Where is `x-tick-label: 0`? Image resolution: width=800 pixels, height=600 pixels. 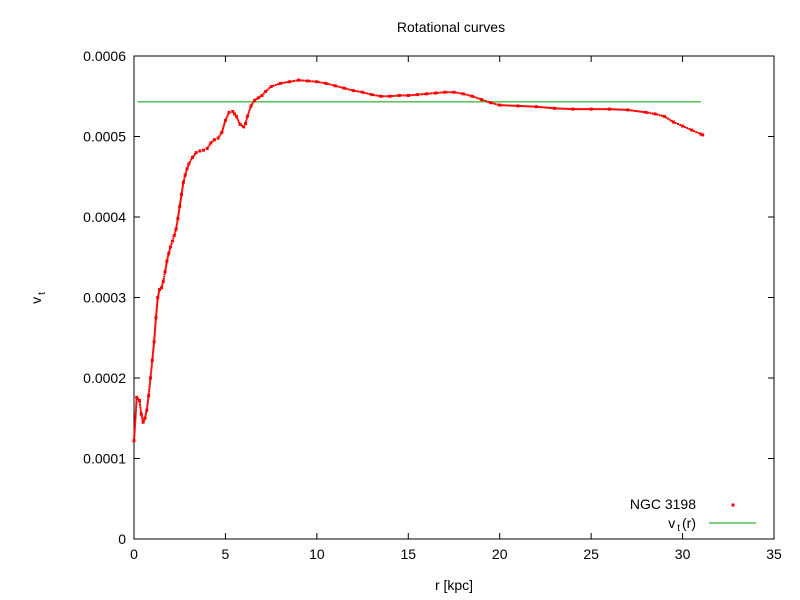
x-tick-label: 0 is located at coordinates (134, 554).